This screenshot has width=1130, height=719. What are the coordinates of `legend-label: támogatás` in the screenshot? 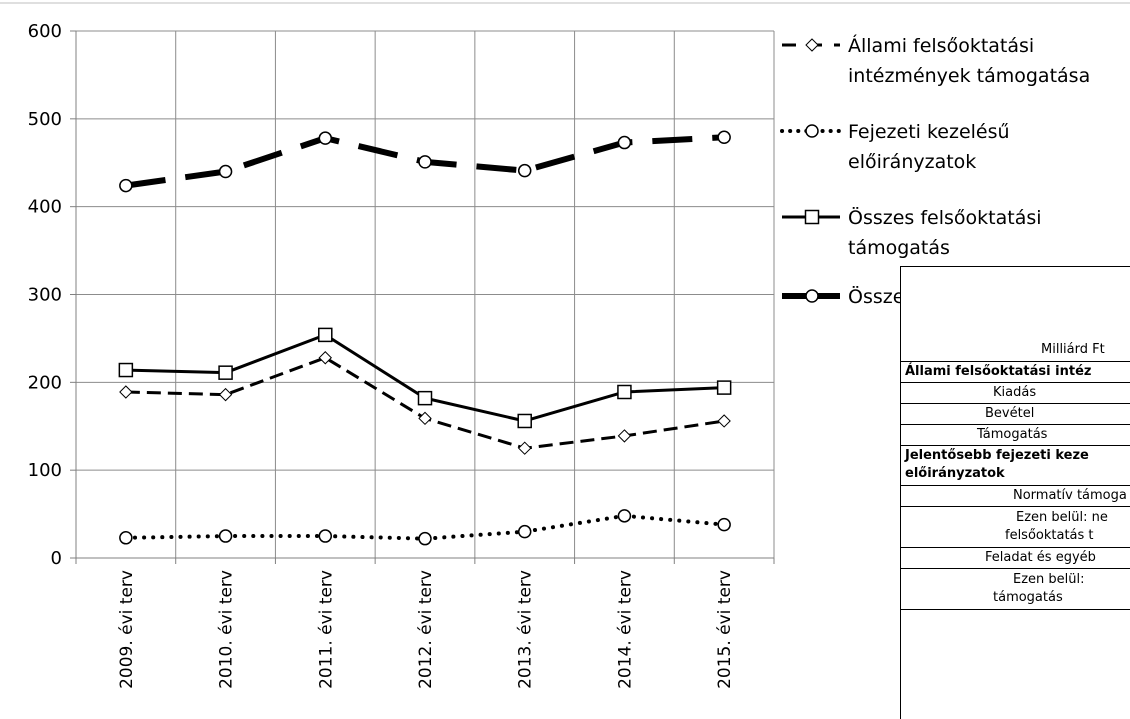 It's located at (899, 248).